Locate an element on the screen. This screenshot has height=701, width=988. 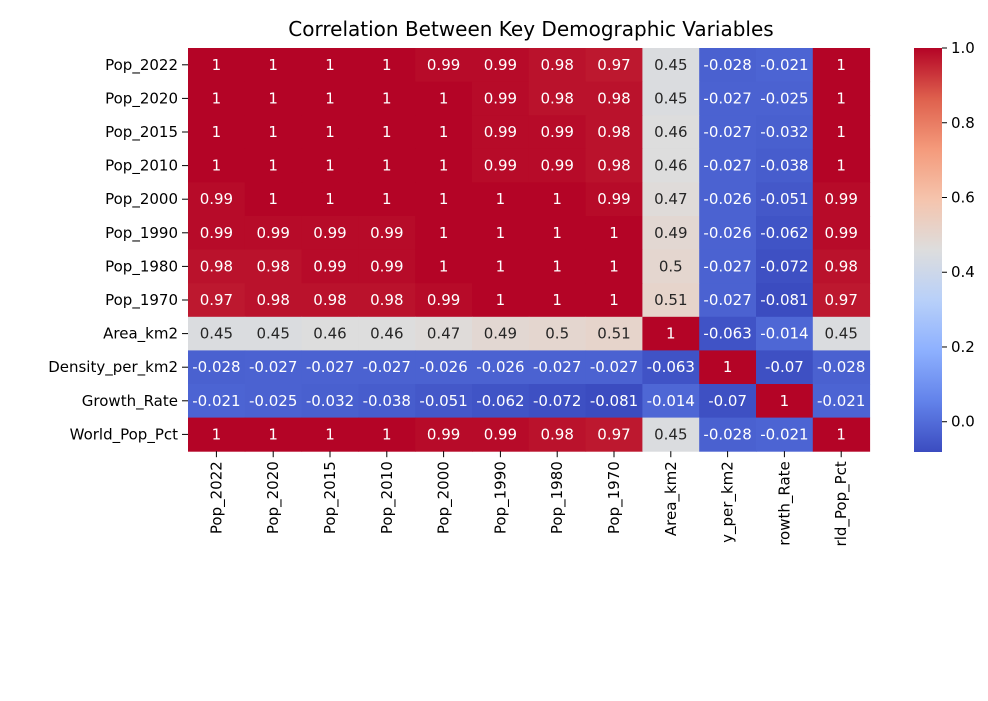
heatmap-cell-value: 0.49 is located at coordinates (500, 334).